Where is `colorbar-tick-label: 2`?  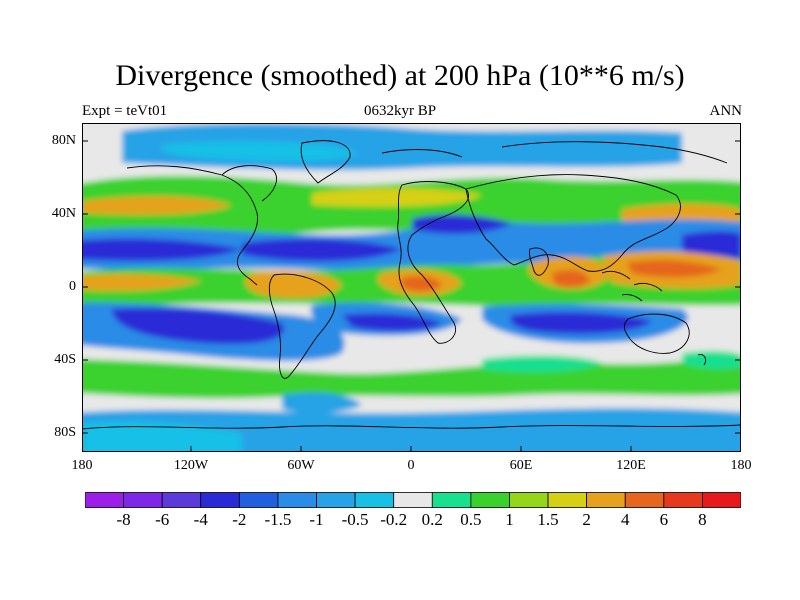
colorbar-tick-label: 2 is located at coordinates (586, 519).